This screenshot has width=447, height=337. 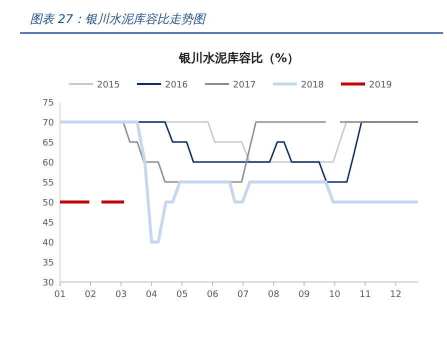 I want to click on x-tick-label: 04, so click(x=152, y=295).